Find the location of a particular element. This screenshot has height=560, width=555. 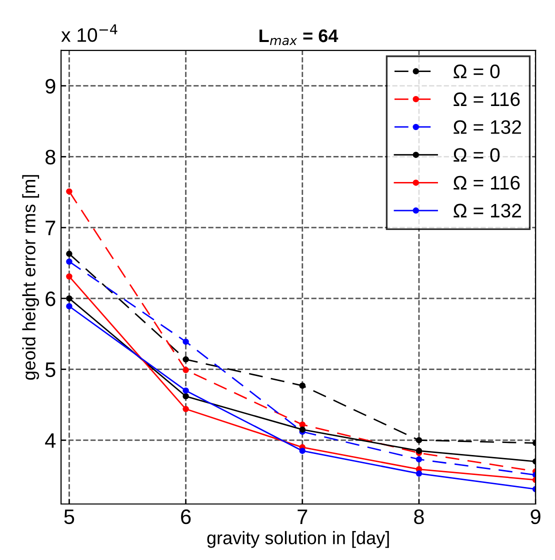

x-tick-label: 6 is located at coordinates (186, 516).